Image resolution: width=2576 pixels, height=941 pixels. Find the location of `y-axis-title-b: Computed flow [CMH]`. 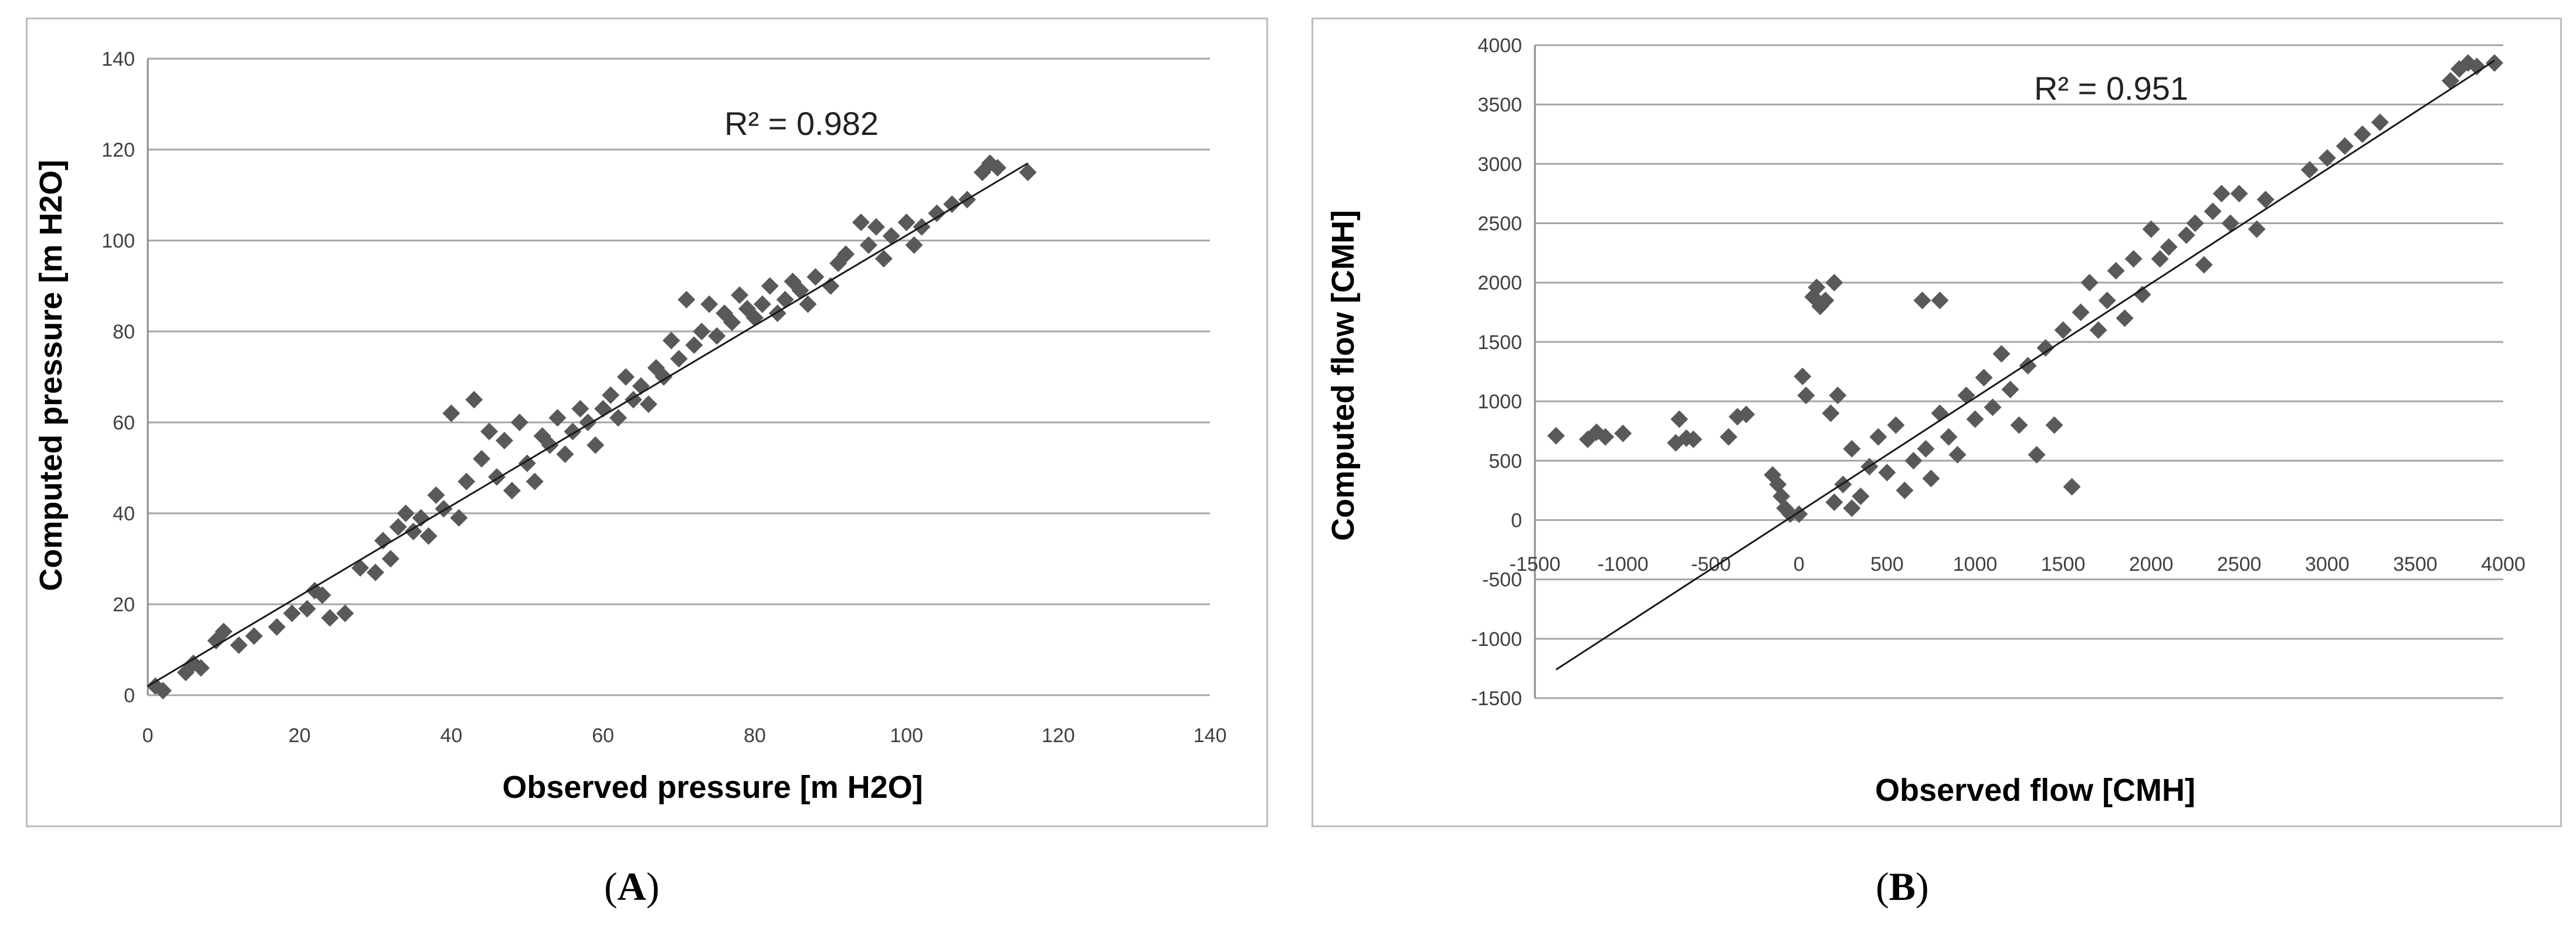

y-axis-title-b: Computed flow [CMH] is located at coordinates (1343, 375).